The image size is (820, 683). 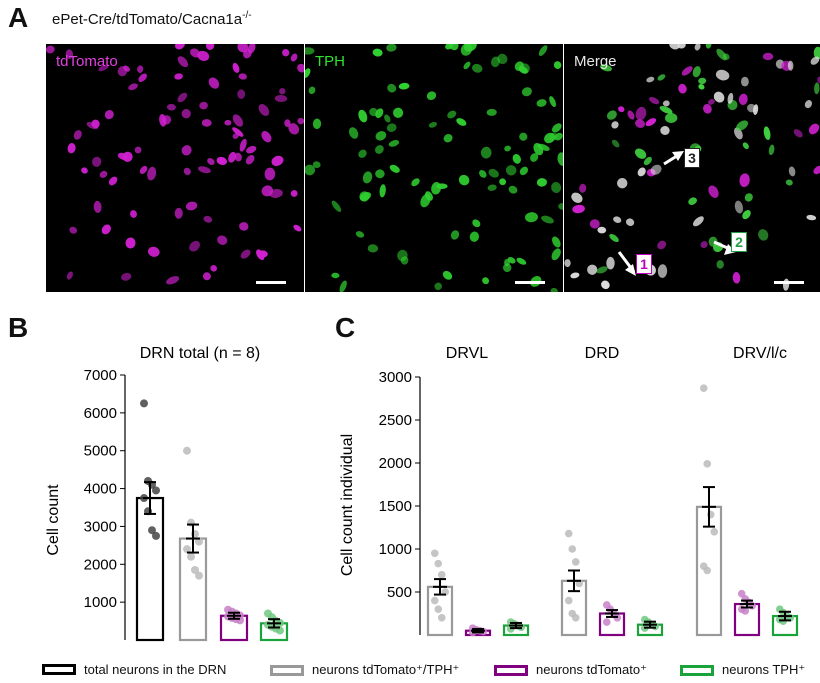 I want to click on group-title: DRV/l/c, so click(x=760, y=353).